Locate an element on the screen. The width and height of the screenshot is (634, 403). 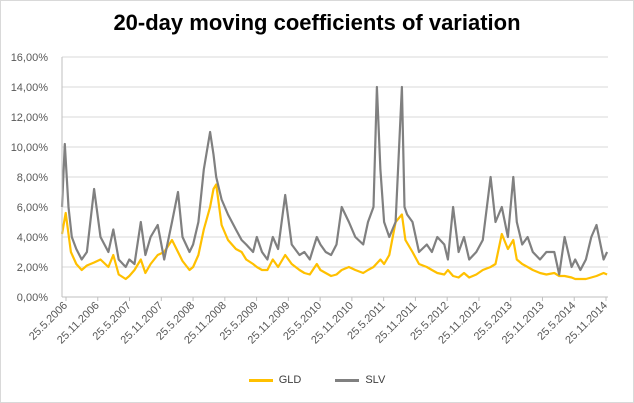
y-tick-label: 8,00% is located at coordinates (32, 178).